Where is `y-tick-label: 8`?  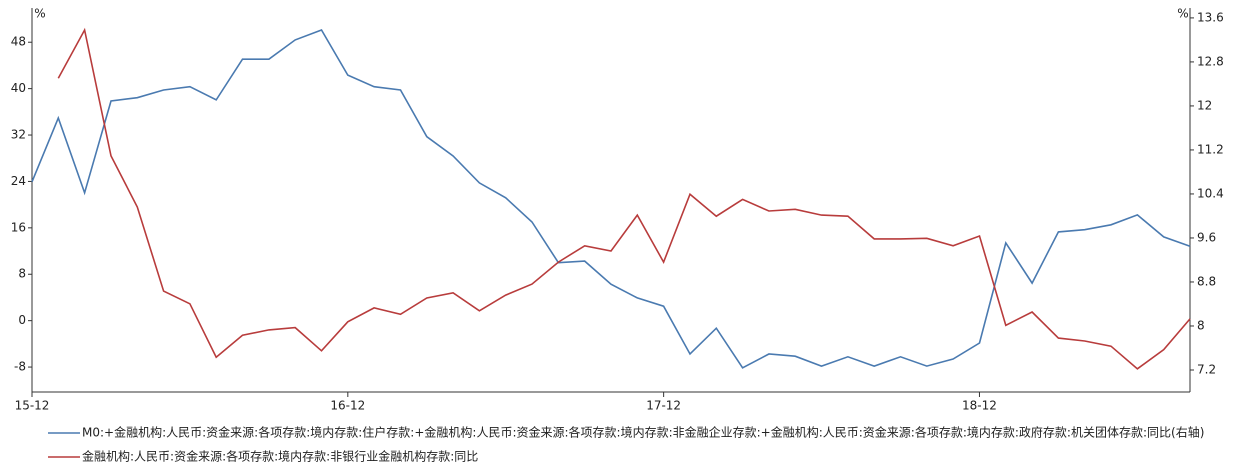
y-tick-label: 8 is located at coordinates (22, 274).